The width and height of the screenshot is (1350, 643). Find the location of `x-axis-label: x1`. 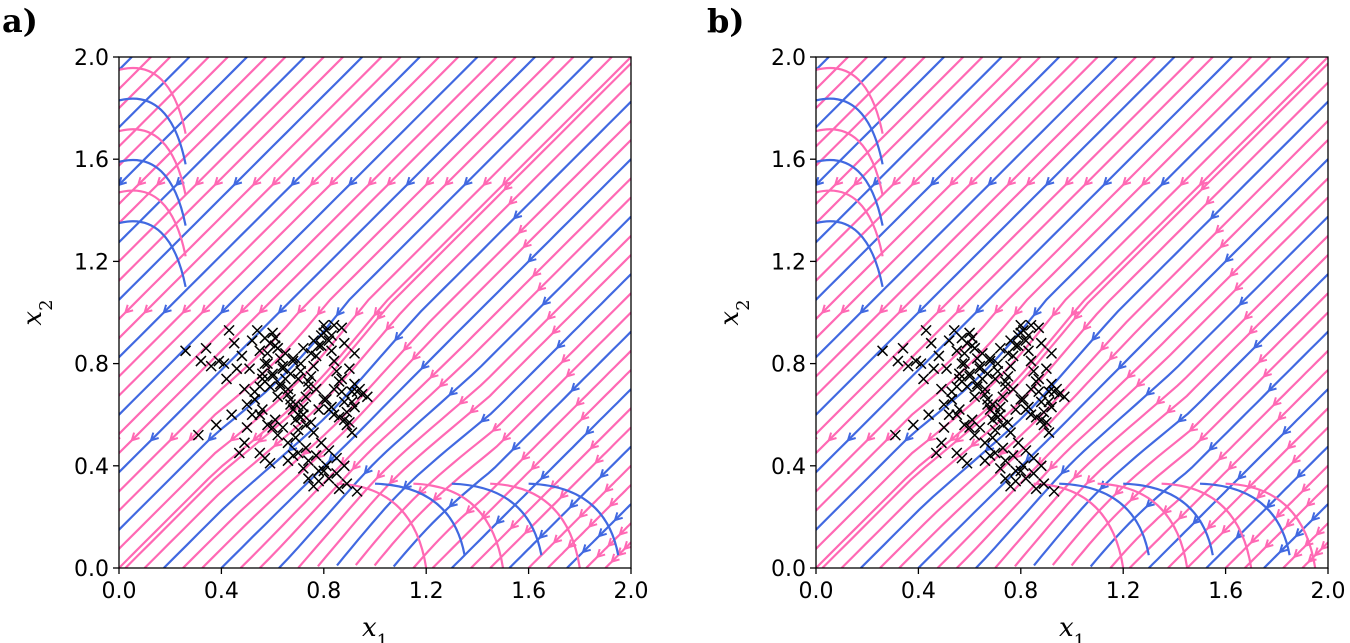

x-axis-label: x1 is located at coordinates (1072, 628).